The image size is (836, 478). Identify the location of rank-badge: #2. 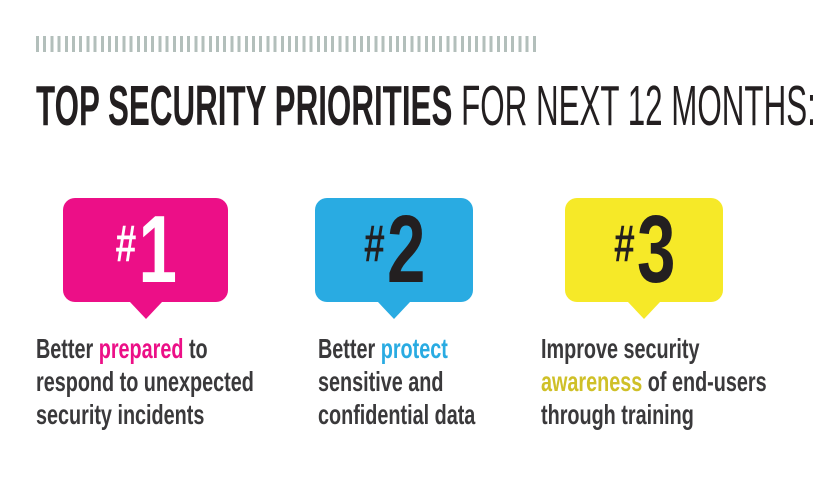
(394, 258).